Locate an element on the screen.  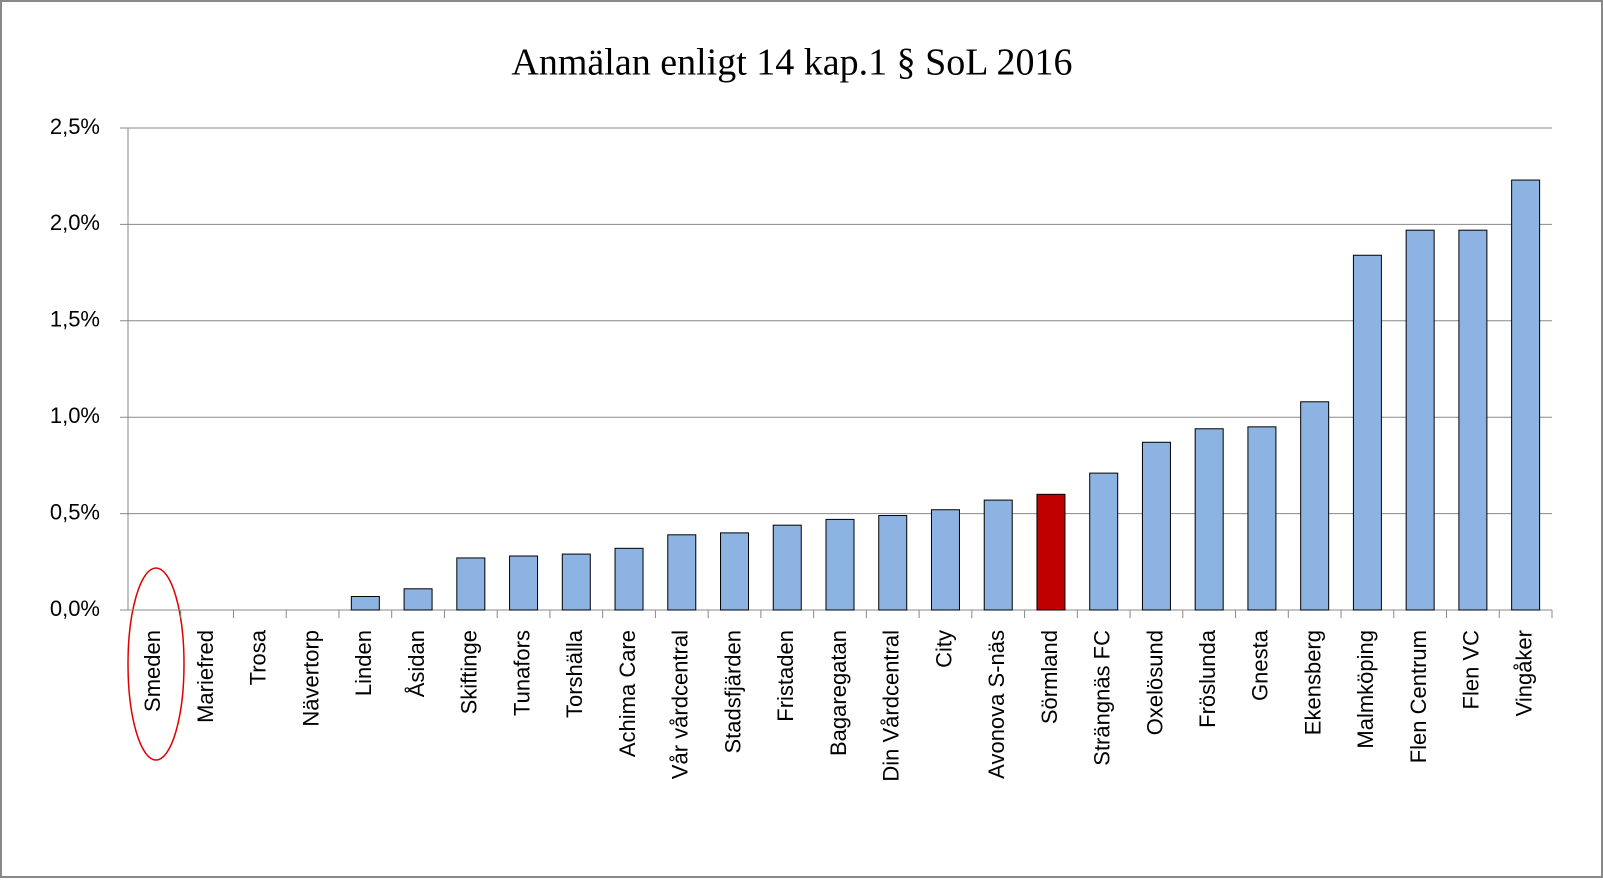
x-tick-label: Fristaden is located at coordinates (785, 676).